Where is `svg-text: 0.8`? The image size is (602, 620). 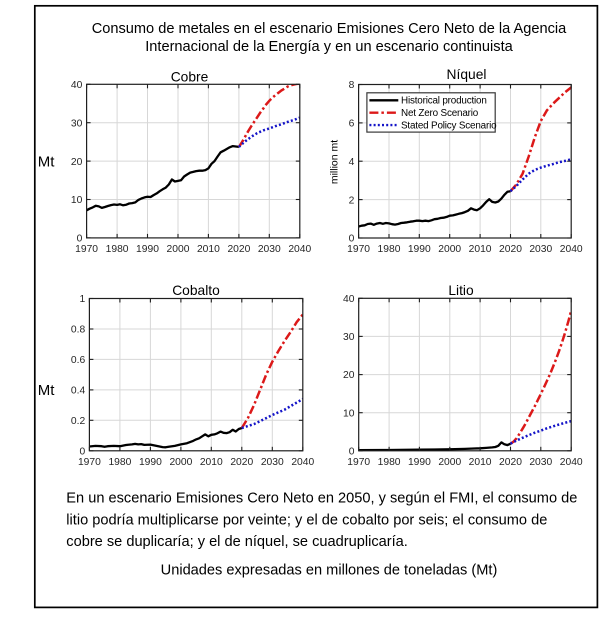
svg-text: 0.8 is located at coordinates (78, 330).